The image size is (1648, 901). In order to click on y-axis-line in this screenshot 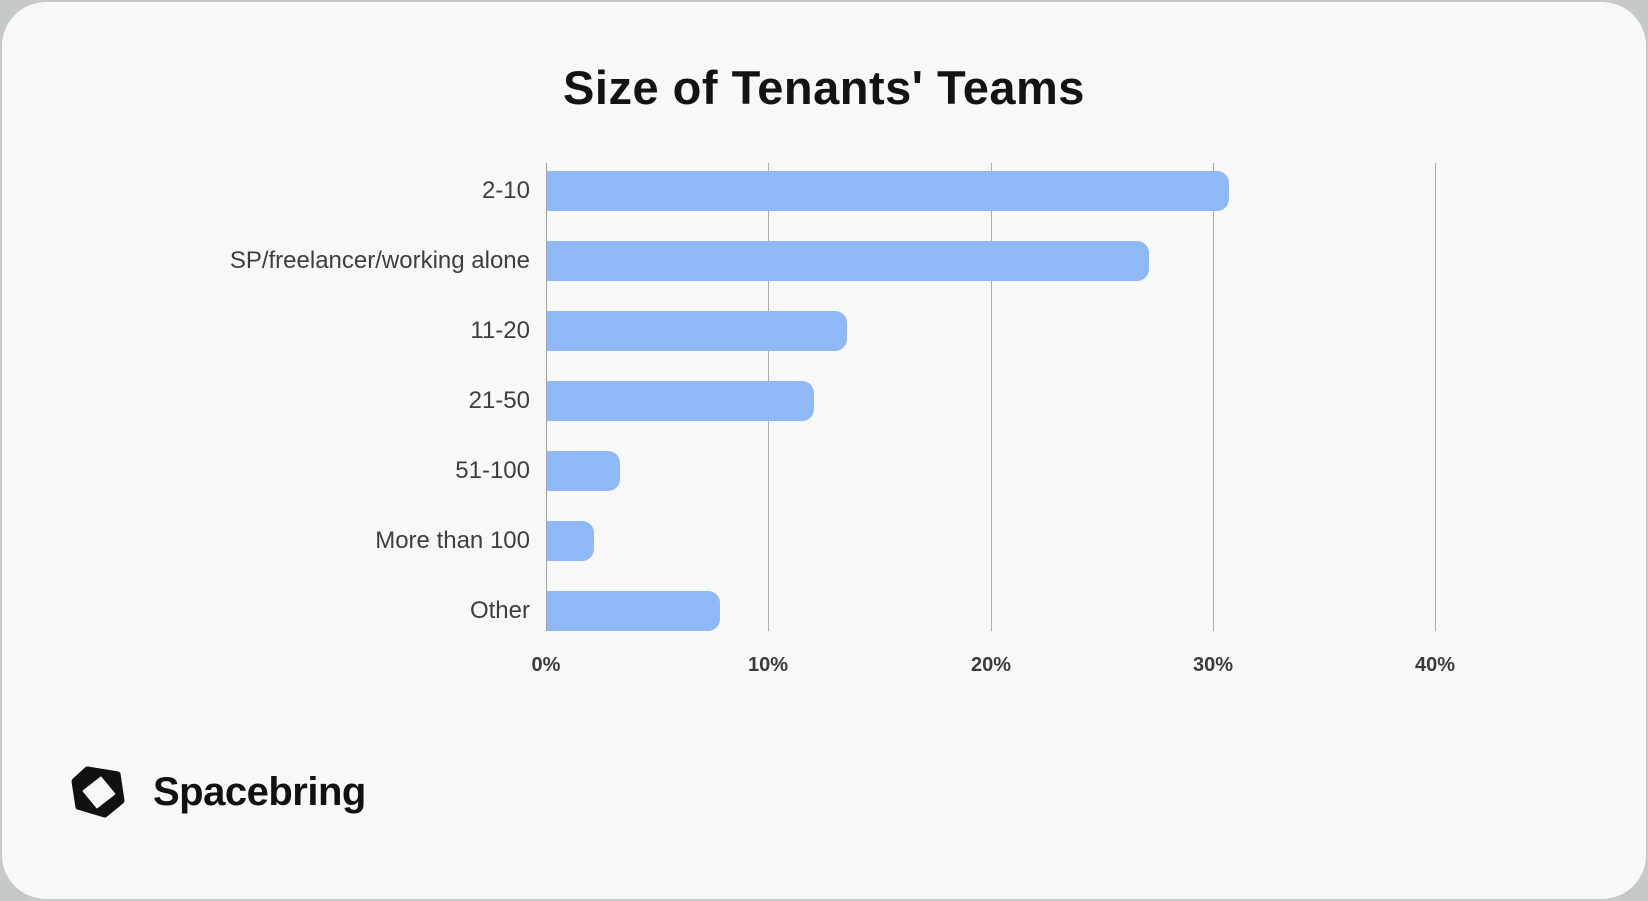, I will do `click(546, 397)`.